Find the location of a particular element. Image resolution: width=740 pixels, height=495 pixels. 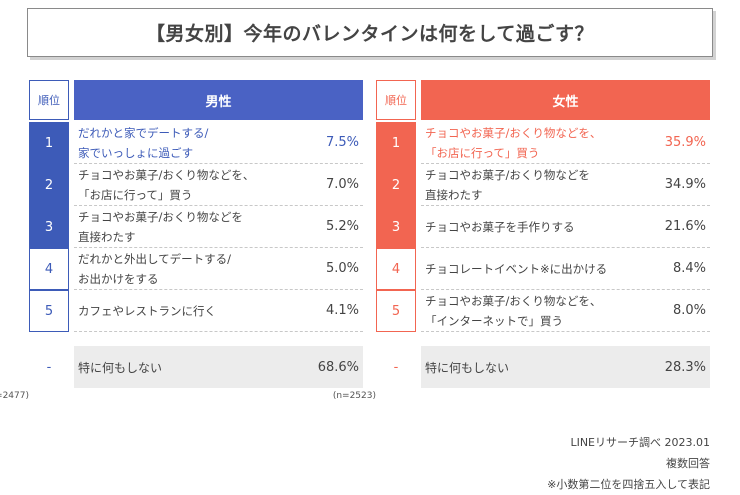

female-header: 女性 is located at coordinates (565, 100).